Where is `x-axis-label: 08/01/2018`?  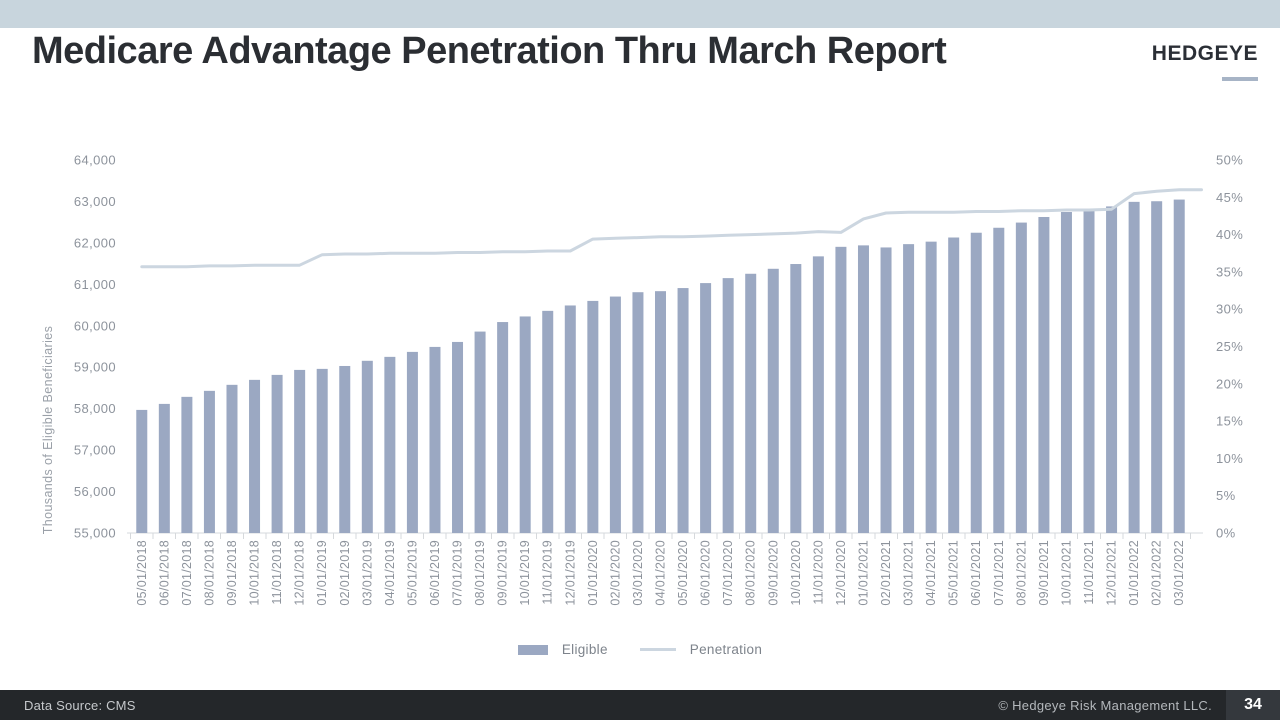
x-axis-label: 08/01/2018 is located at coordinates (209, 573).